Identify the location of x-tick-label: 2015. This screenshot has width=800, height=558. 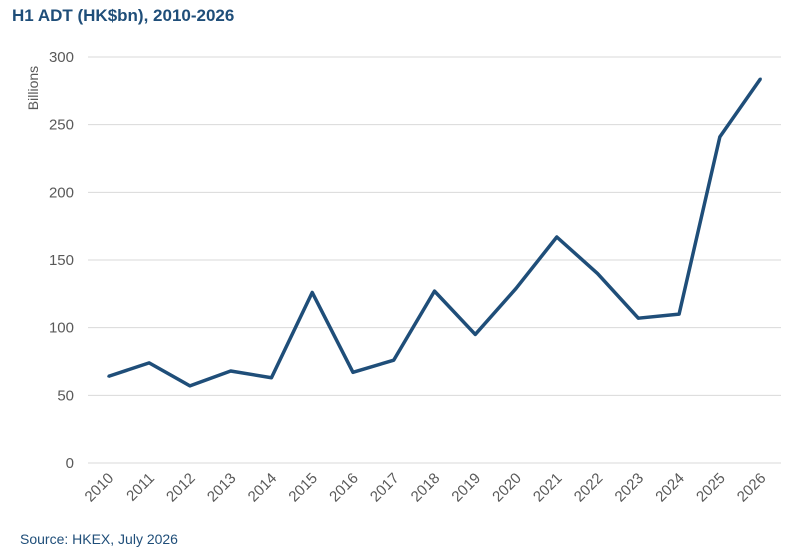
(303, 488).